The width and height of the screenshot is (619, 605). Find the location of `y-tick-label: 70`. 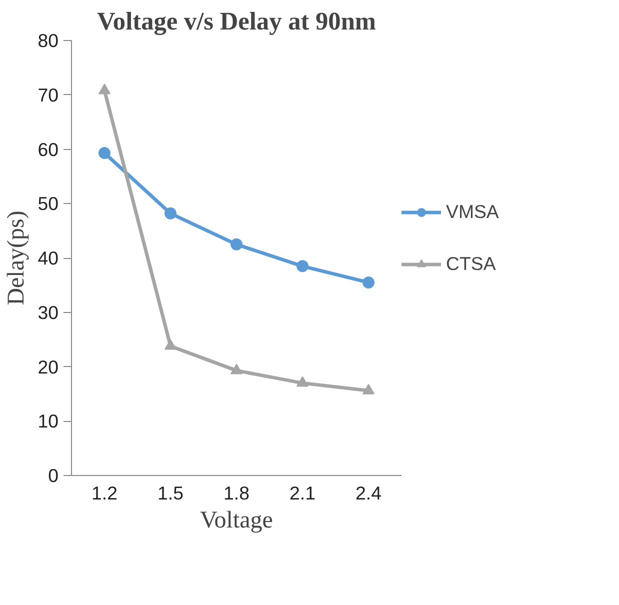

y-tick-label: 70 is located at coordinates (48, 95).